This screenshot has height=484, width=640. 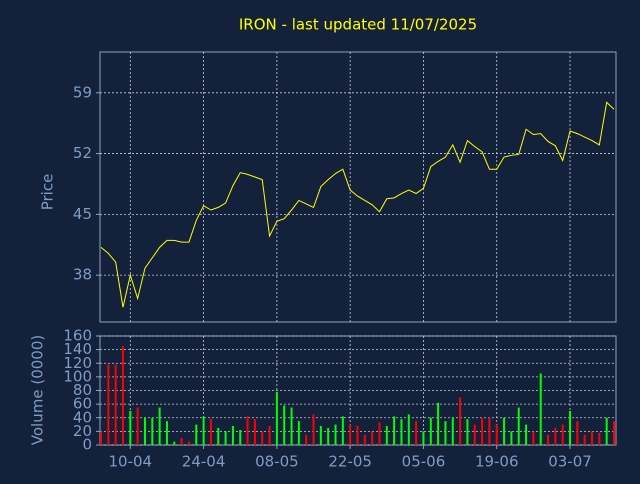 I want to click on y-tick-label: 100, so click(x=77, y=376).